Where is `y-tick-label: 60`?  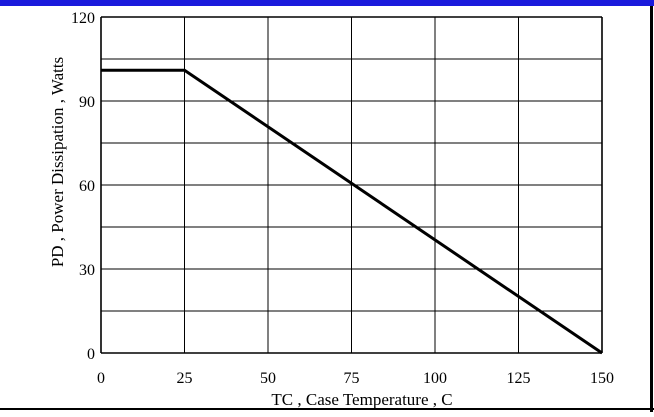 y-tick-label: 60 is located at coordinates (87, 186).